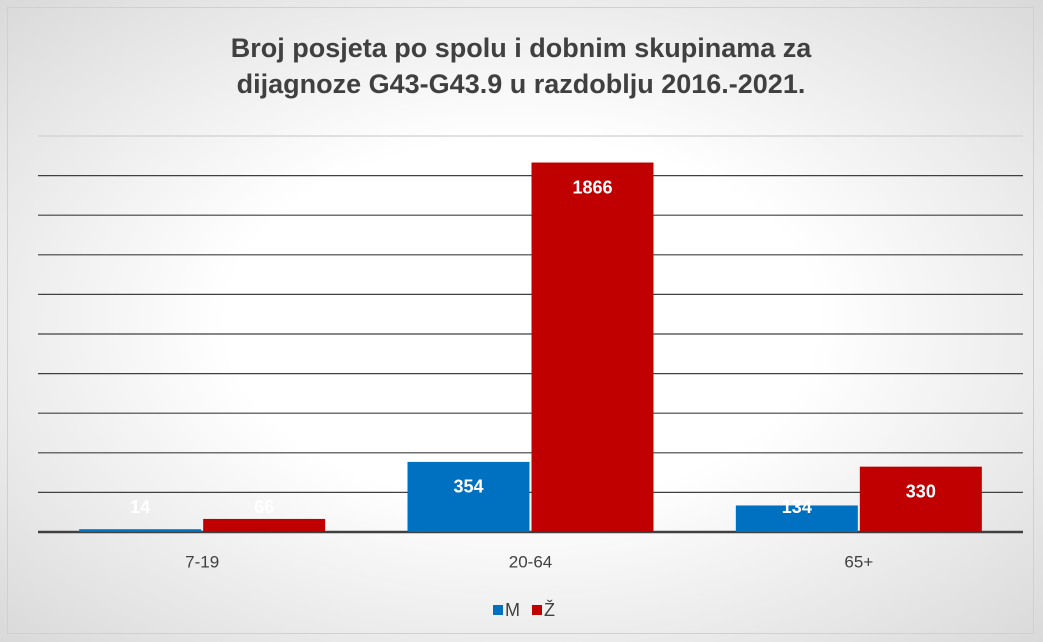 The height and width of the screenshot is (642, 1043). Describe the element at coordinates (264, 507) in the screenshot. I see `data-label: 66` at that location.